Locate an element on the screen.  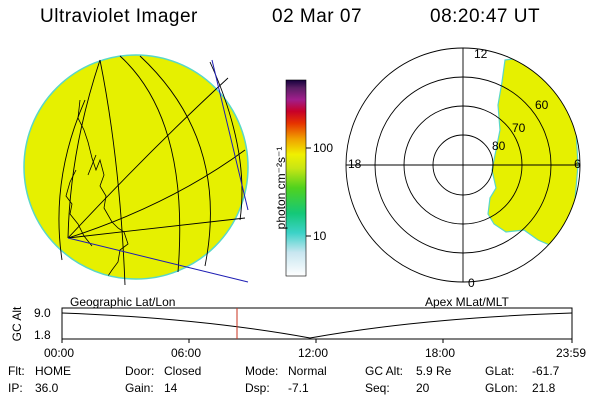
dsp-value: -7.1 is located at coordinates (298, 388).